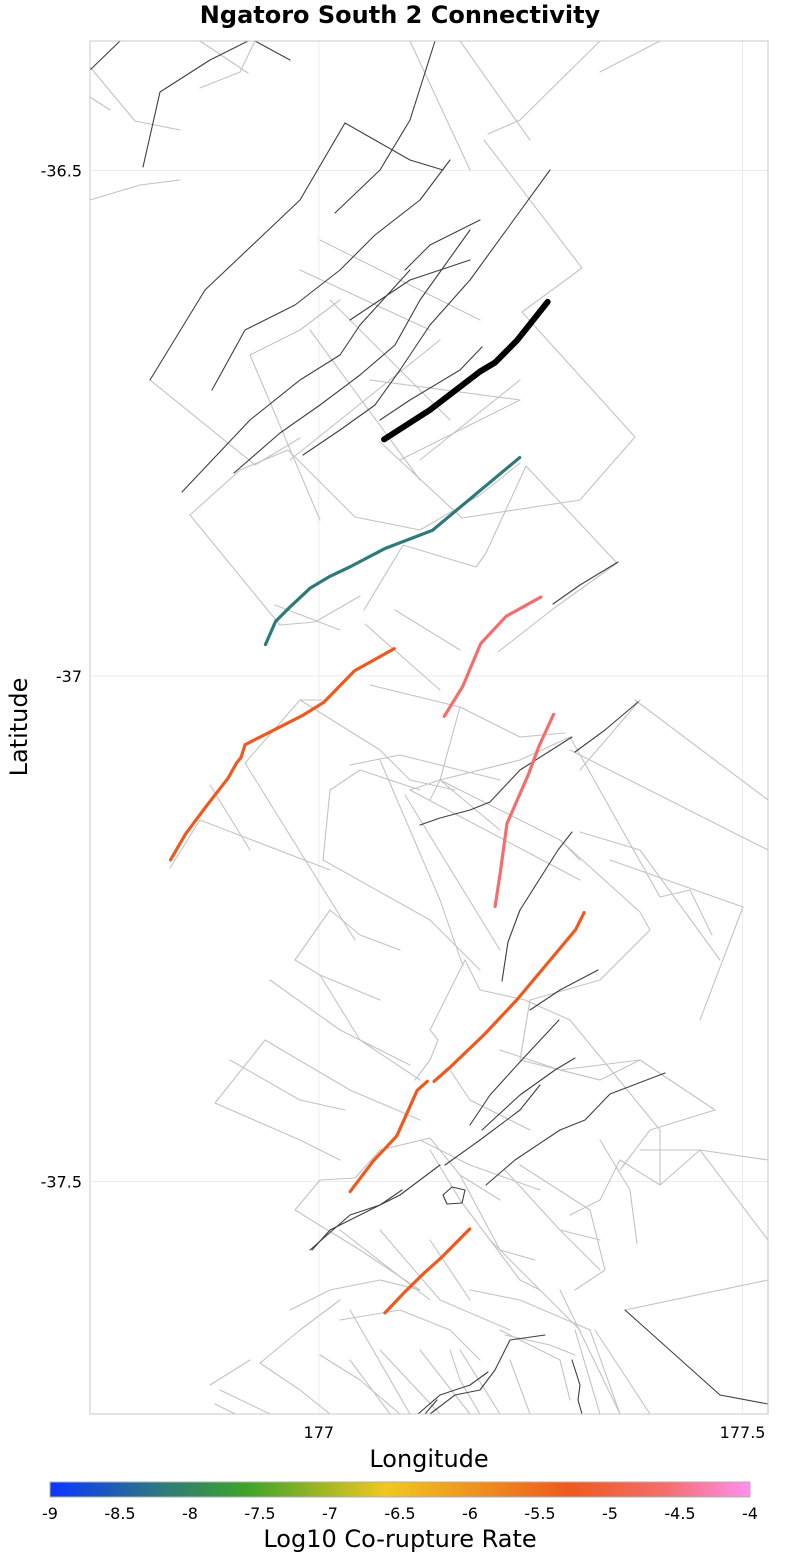  What do you see at coordinates (259, 1513) in the screenshot?
I see `colorbar-tick-3: -7.5` at bounding box center [259, 1513].